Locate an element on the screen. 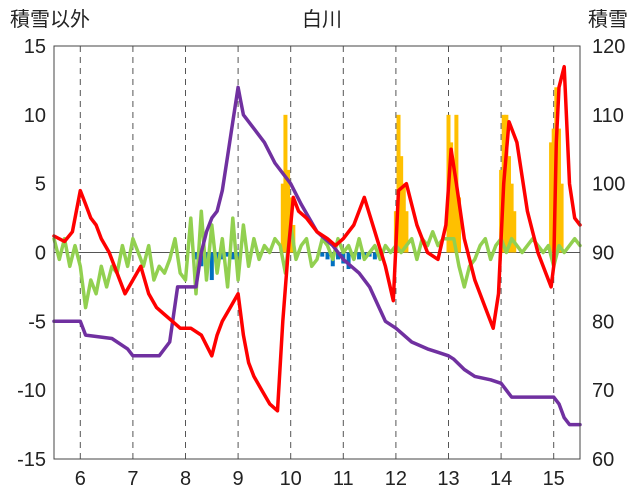 This screenshot has height=501, width=636. x-tick: 14 is located at coordinates (501, 479).